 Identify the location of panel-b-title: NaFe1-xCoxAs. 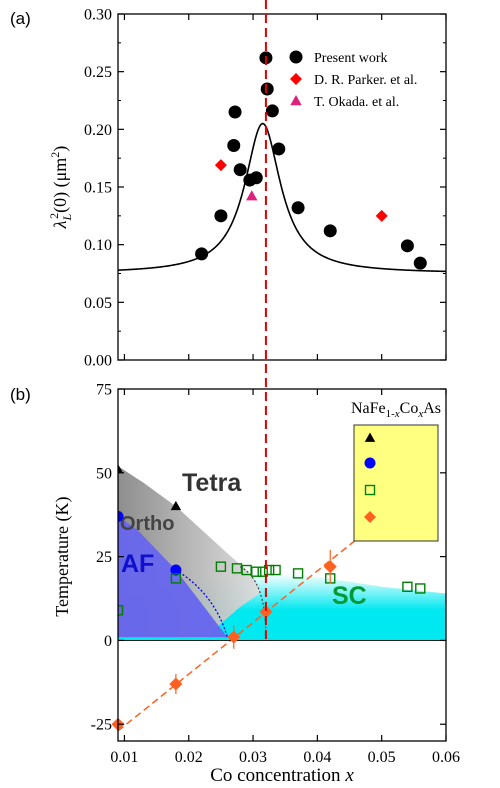
(396, 410).